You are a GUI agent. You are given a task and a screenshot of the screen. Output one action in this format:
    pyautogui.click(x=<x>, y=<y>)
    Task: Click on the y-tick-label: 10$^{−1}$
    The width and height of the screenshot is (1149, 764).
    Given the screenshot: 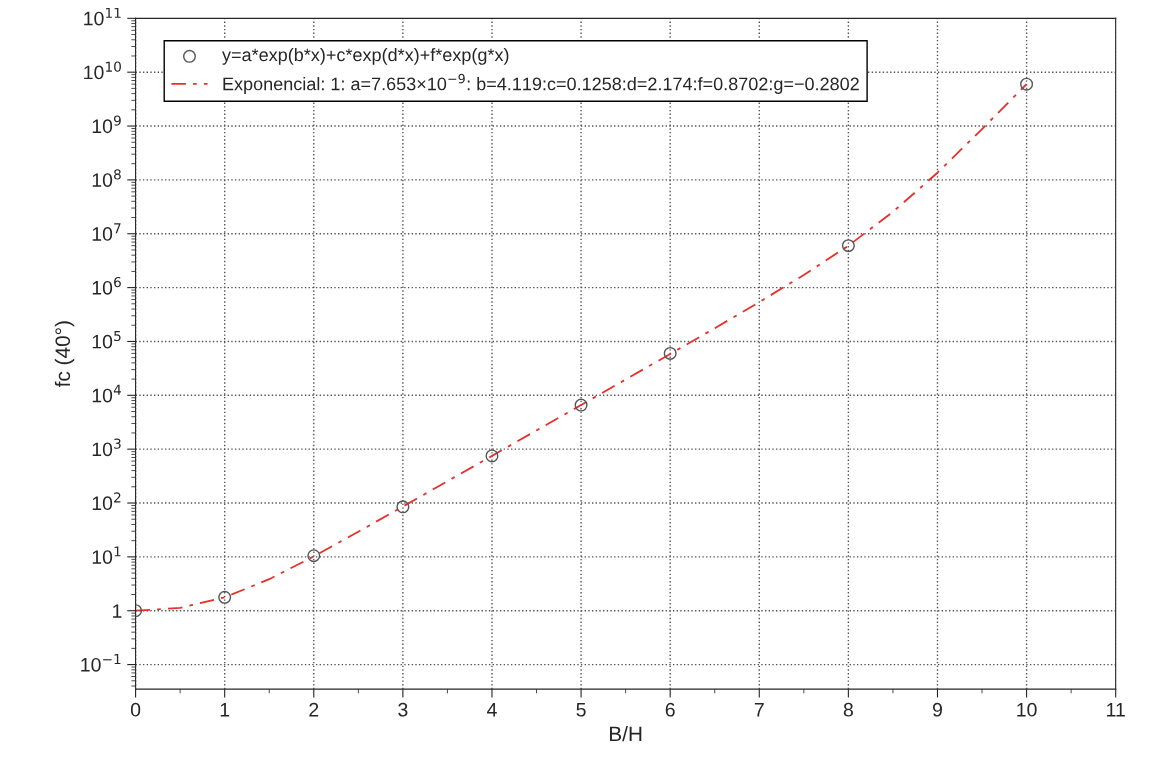 What is the action you would take?
    pyautogui.click(x=101, y=663)
    